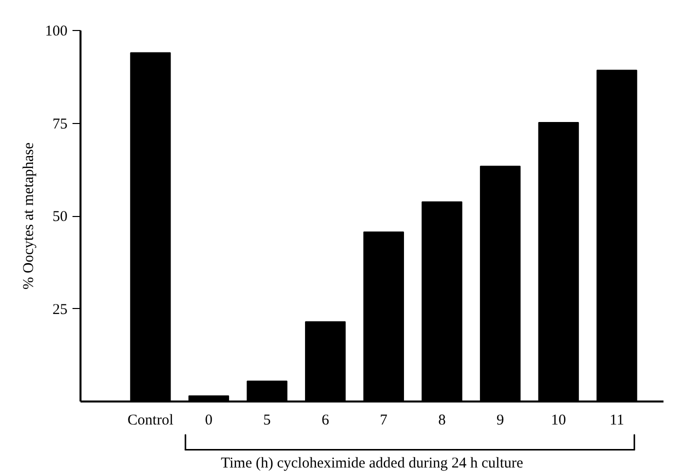 This screenshot has width=683, height=474. What do you see at coordinates (60, 124) in the screenshot?
I see `y-tick-label: 75` at bounding box center [60, 124].